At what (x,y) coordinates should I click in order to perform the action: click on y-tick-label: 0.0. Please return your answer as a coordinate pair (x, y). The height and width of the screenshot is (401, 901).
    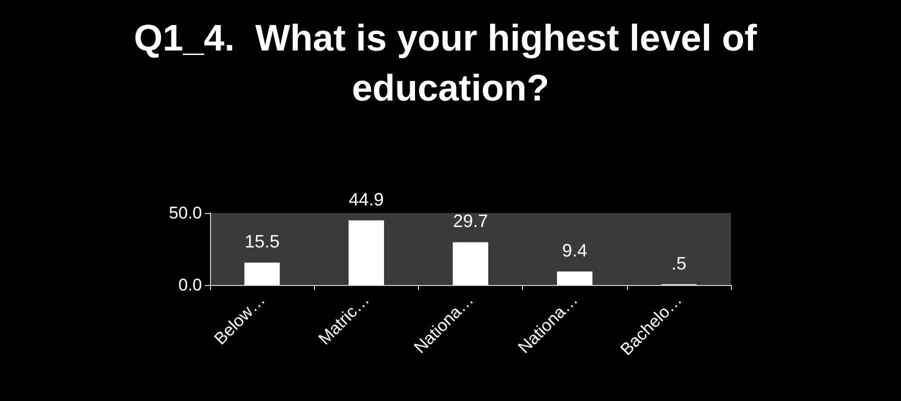
    Looking at the image, I should click on (190, 285).